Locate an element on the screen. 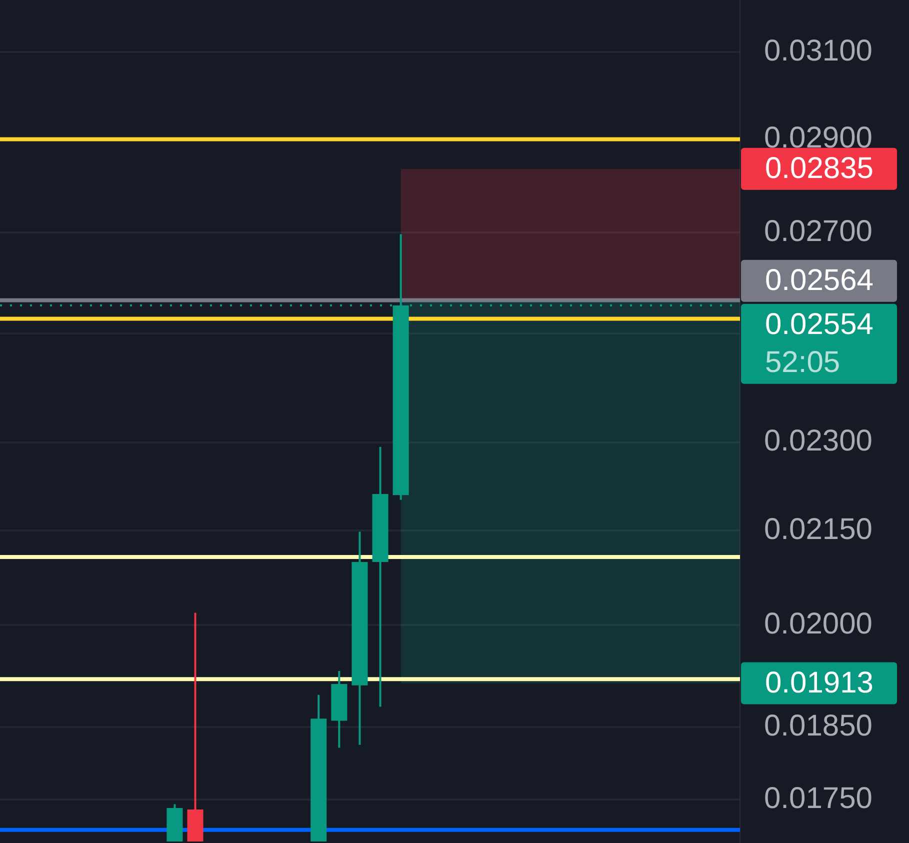 The image size is (909, 843). y-tick-label: 0.01750 is located at coordinates (818, 798).